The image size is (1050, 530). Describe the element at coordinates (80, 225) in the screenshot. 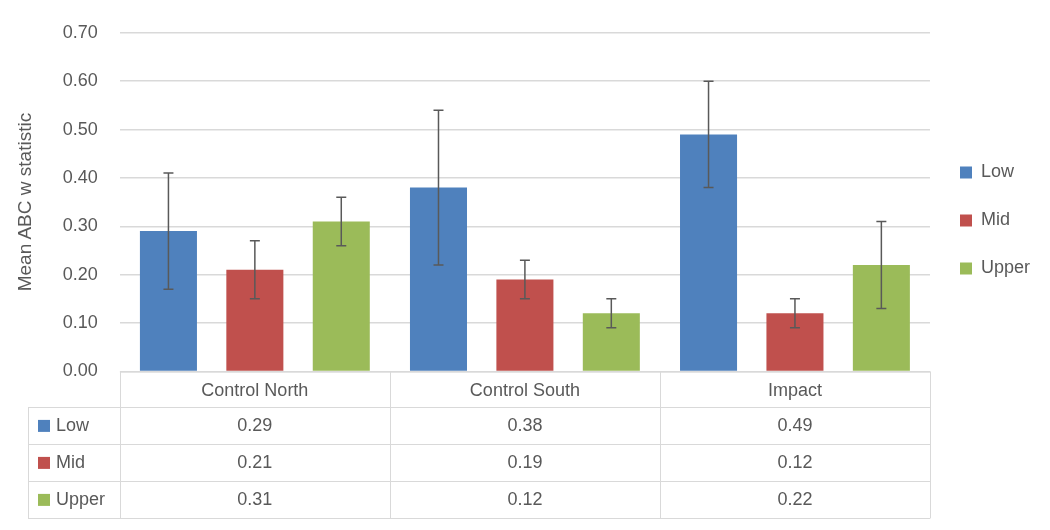

I see `y-tick-label: 0.30` at that location.